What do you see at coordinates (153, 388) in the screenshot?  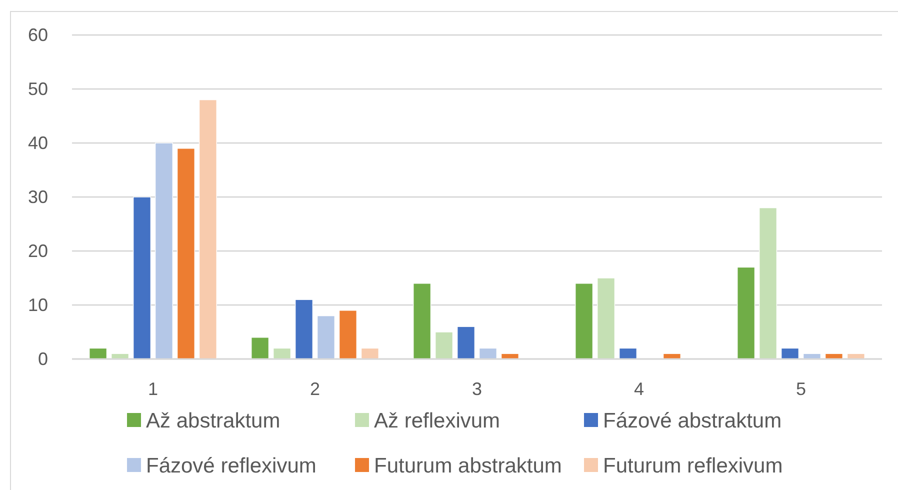 I see `x-tick-label: 1` at bounding box center [153, 388].